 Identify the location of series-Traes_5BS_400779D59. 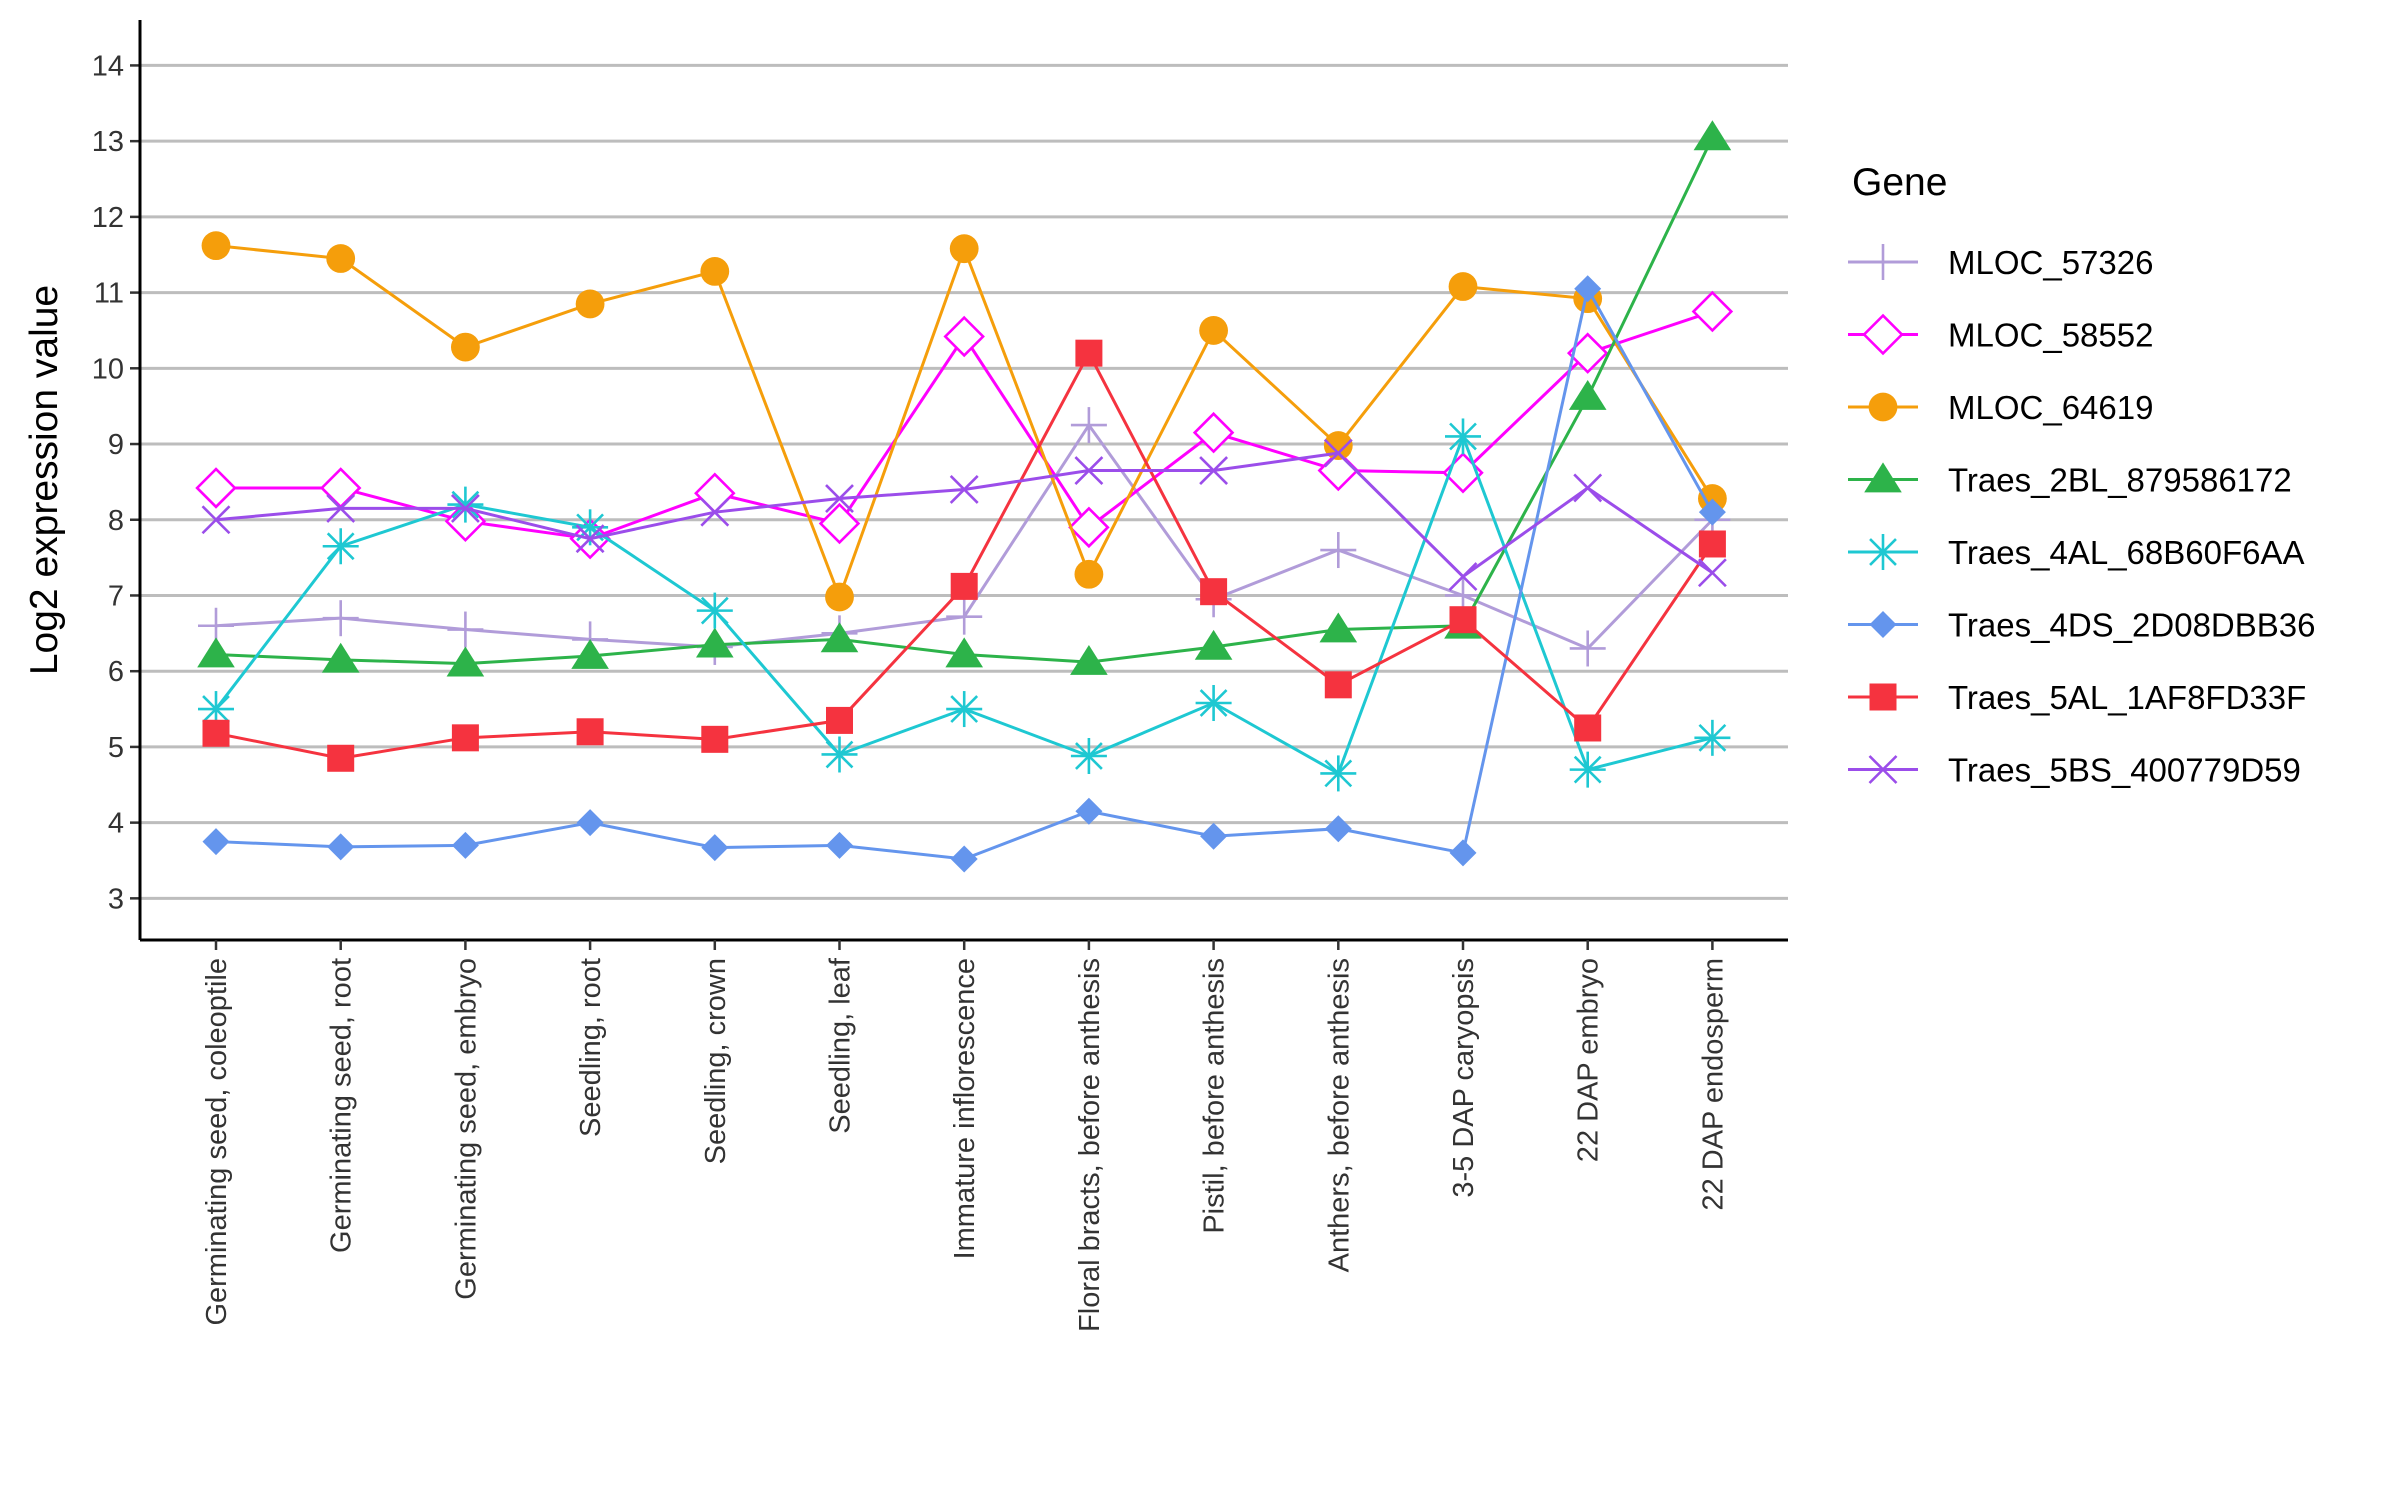
(964, 514).